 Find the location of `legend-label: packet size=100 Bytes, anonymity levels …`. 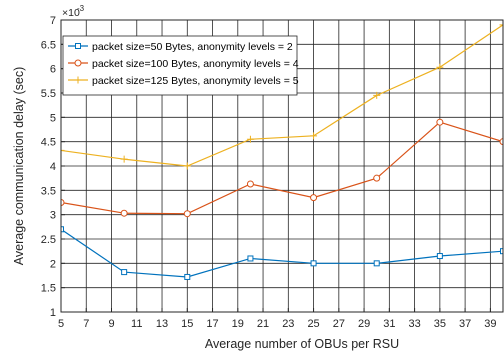

legend-label: packet size=100 Bytes, anonymity levels … is located at coordinates (195, 64).